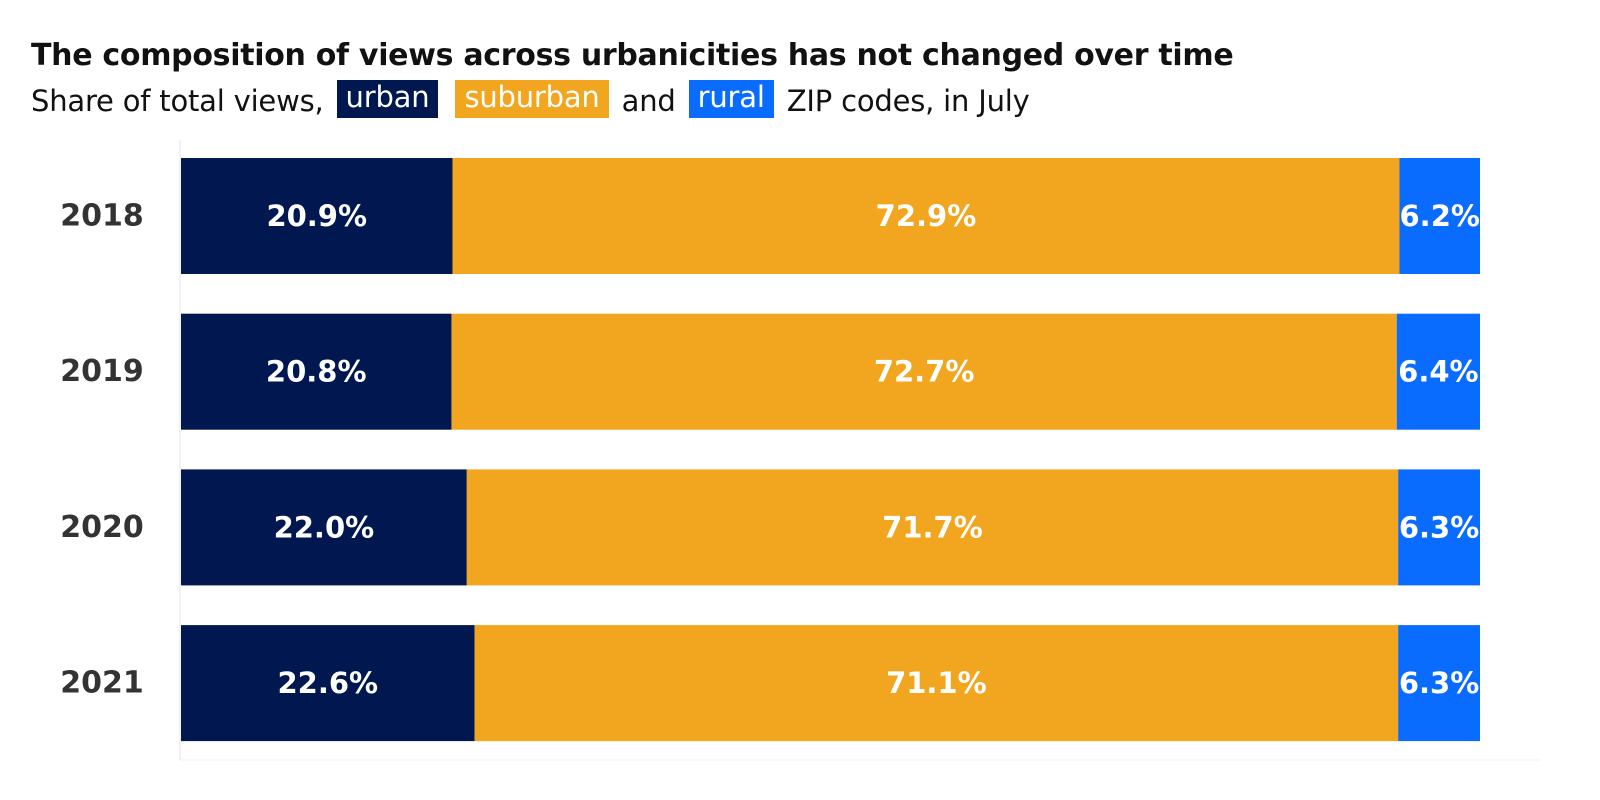  I want to click on data-label-rural-2019: 6.4%, so click(1438, 372).